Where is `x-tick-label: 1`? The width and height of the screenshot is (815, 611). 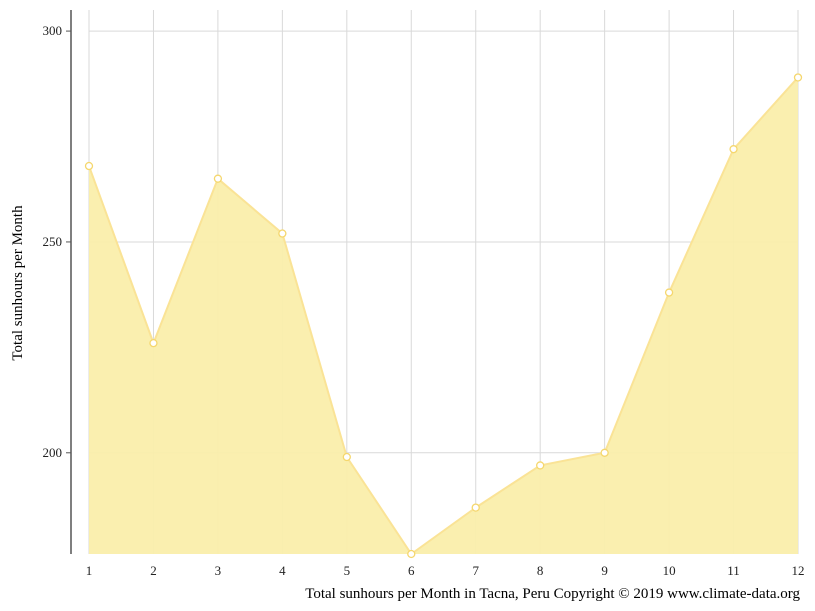 x-tick-label: 1 is located at coordinates (89, 570).